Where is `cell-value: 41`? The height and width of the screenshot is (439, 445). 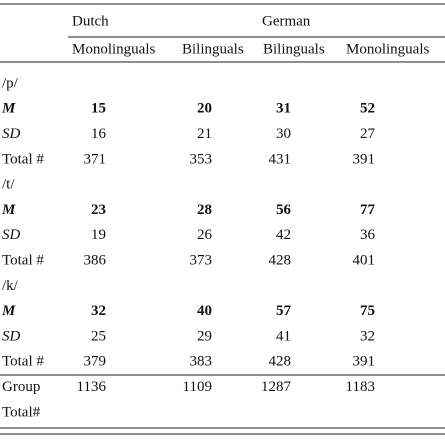 cell-value: 41 is located at coordinates (283, 336).